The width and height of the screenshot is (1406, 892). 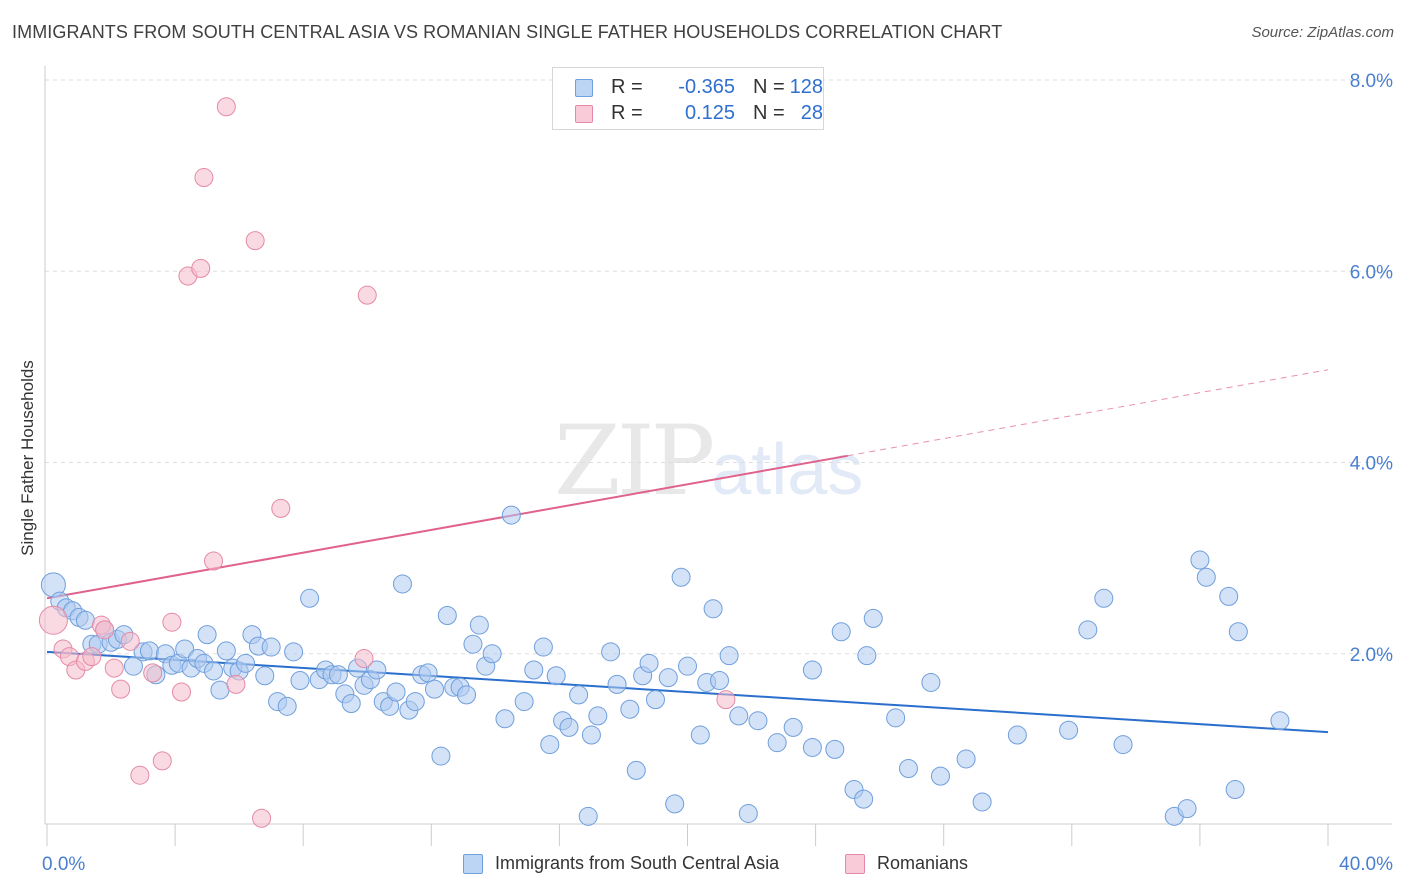 I want to click on y-tick-label: 6.0%, so click(x=1371, y=272).